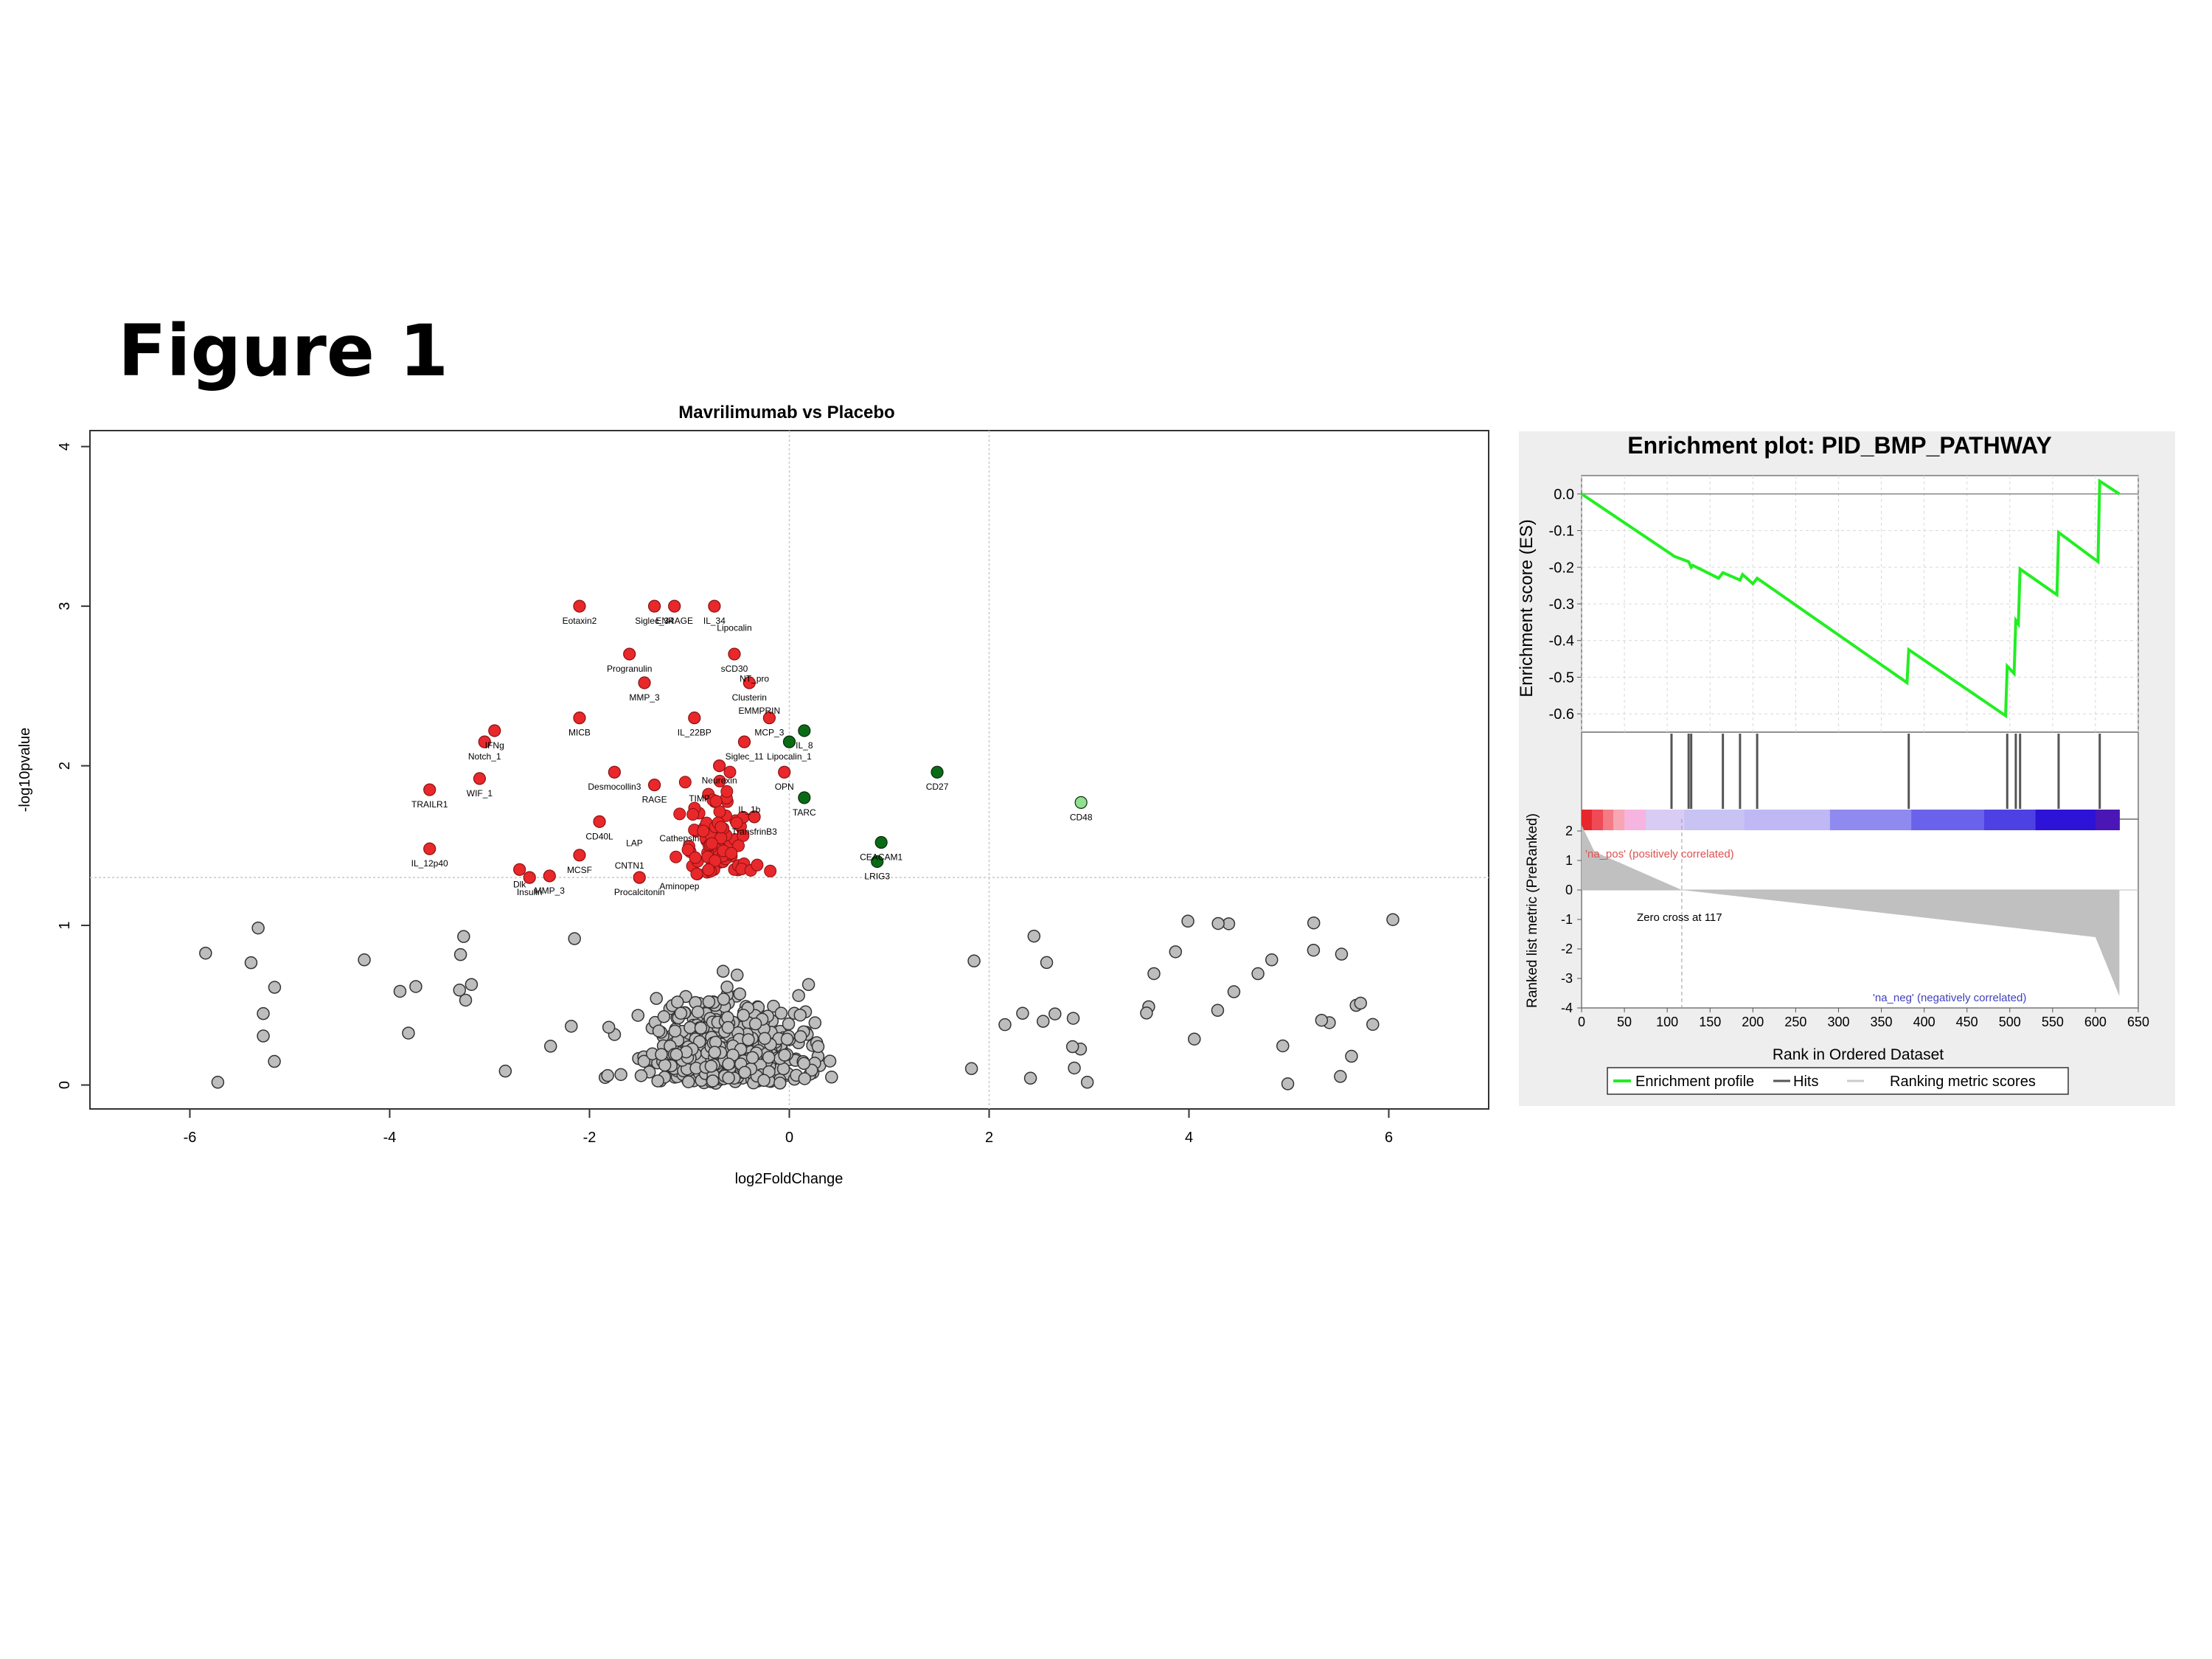 The height and width of the screenshot is (1659, 2212). I want to click on hits-panel, so click(1860, 775).